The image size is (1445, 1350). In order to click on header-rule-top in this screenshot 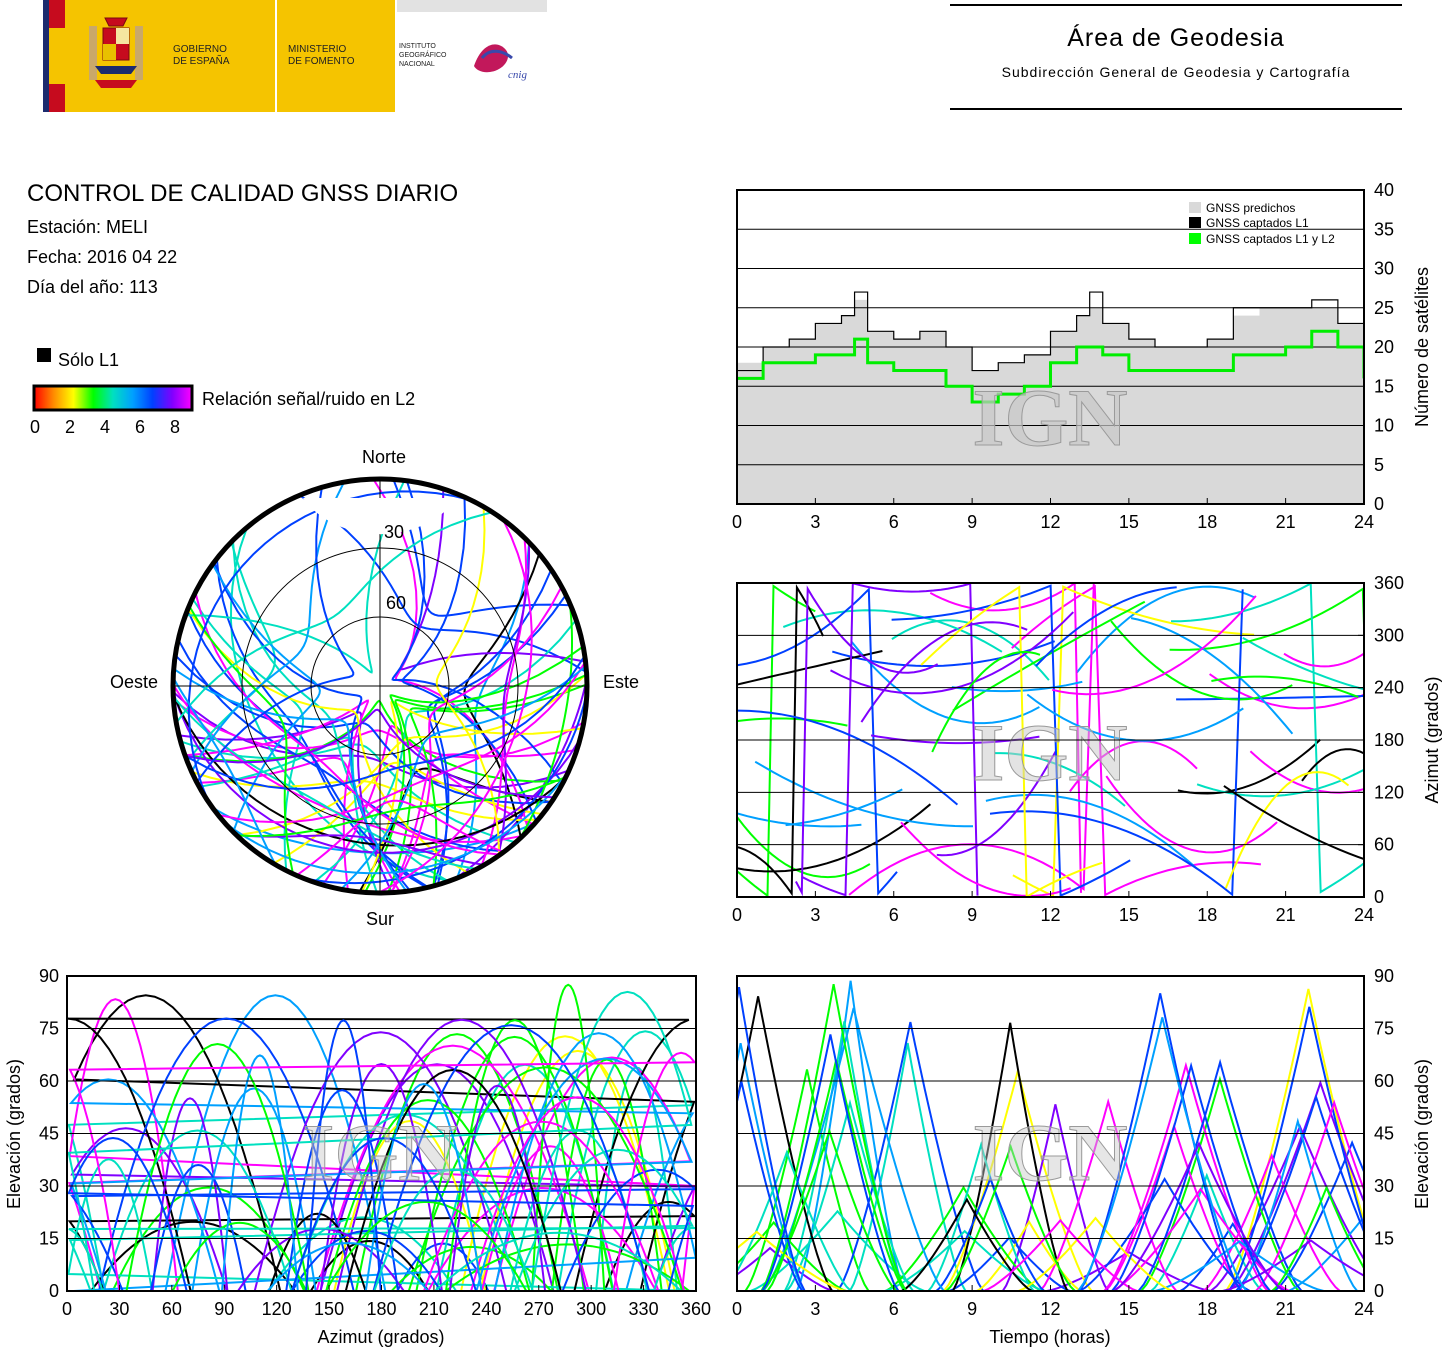, I will do `click(1176, 5)`.